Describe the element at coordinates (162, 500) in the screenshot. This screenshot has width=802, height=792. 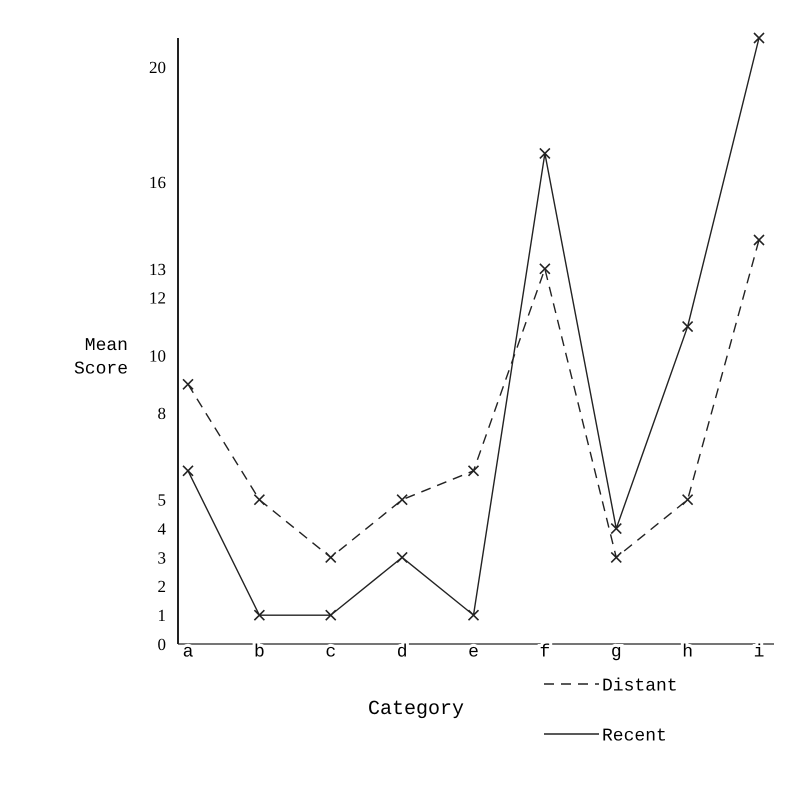
I see `y-tick-label: 5` at that location.